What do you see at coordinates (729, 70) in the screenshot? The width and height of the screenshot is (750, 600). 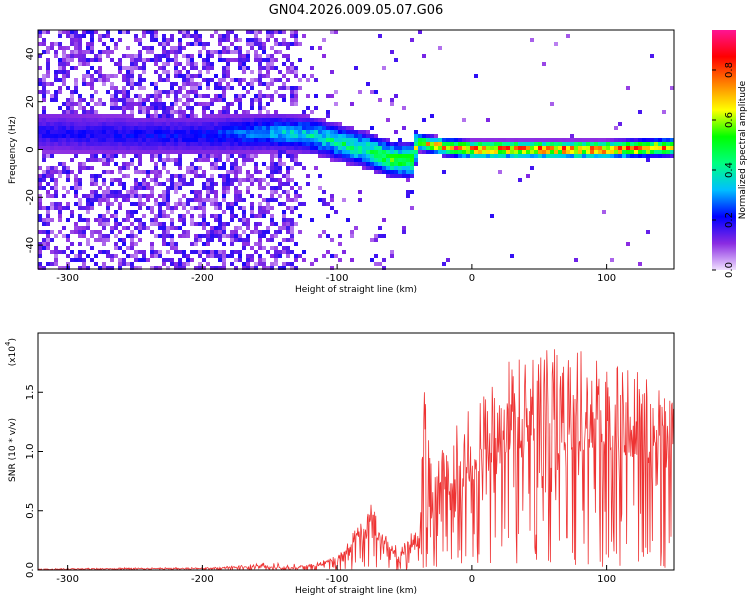 I see `colorbar-tick-label: 0.8` at bounding box center [729, 70].